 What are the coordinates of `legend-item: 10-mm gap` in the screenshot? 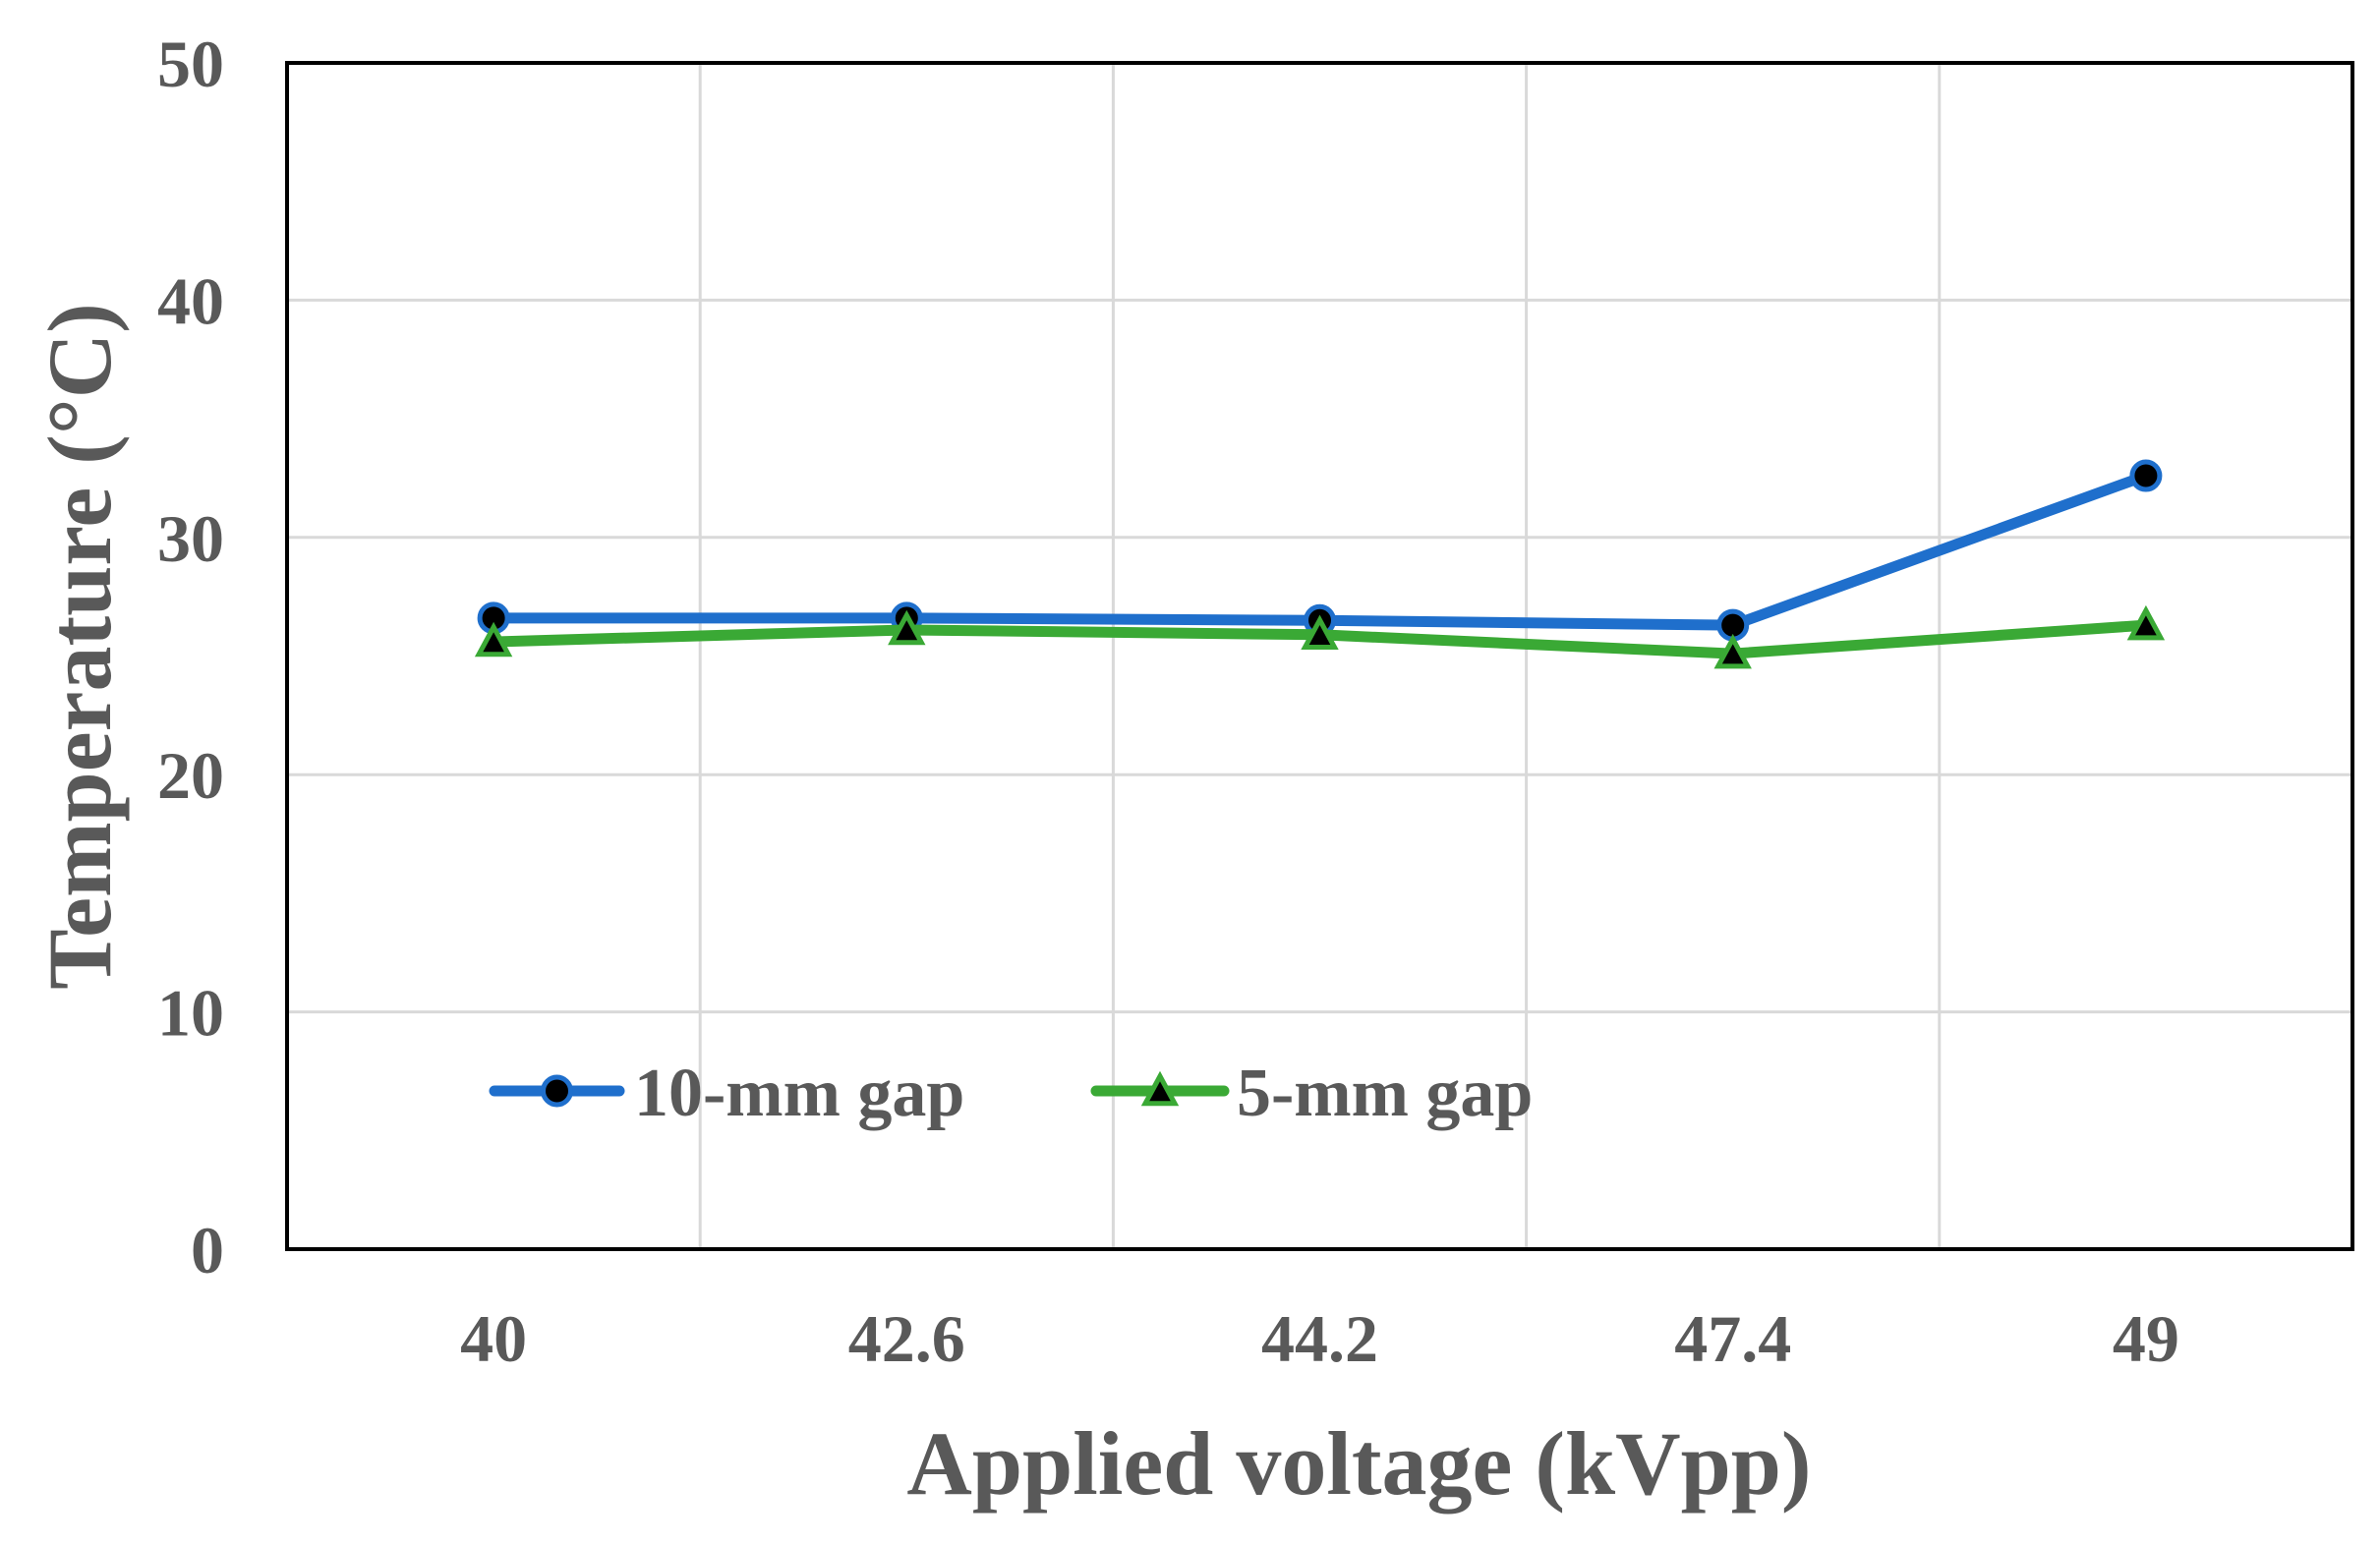 It's located at (726, 1093).